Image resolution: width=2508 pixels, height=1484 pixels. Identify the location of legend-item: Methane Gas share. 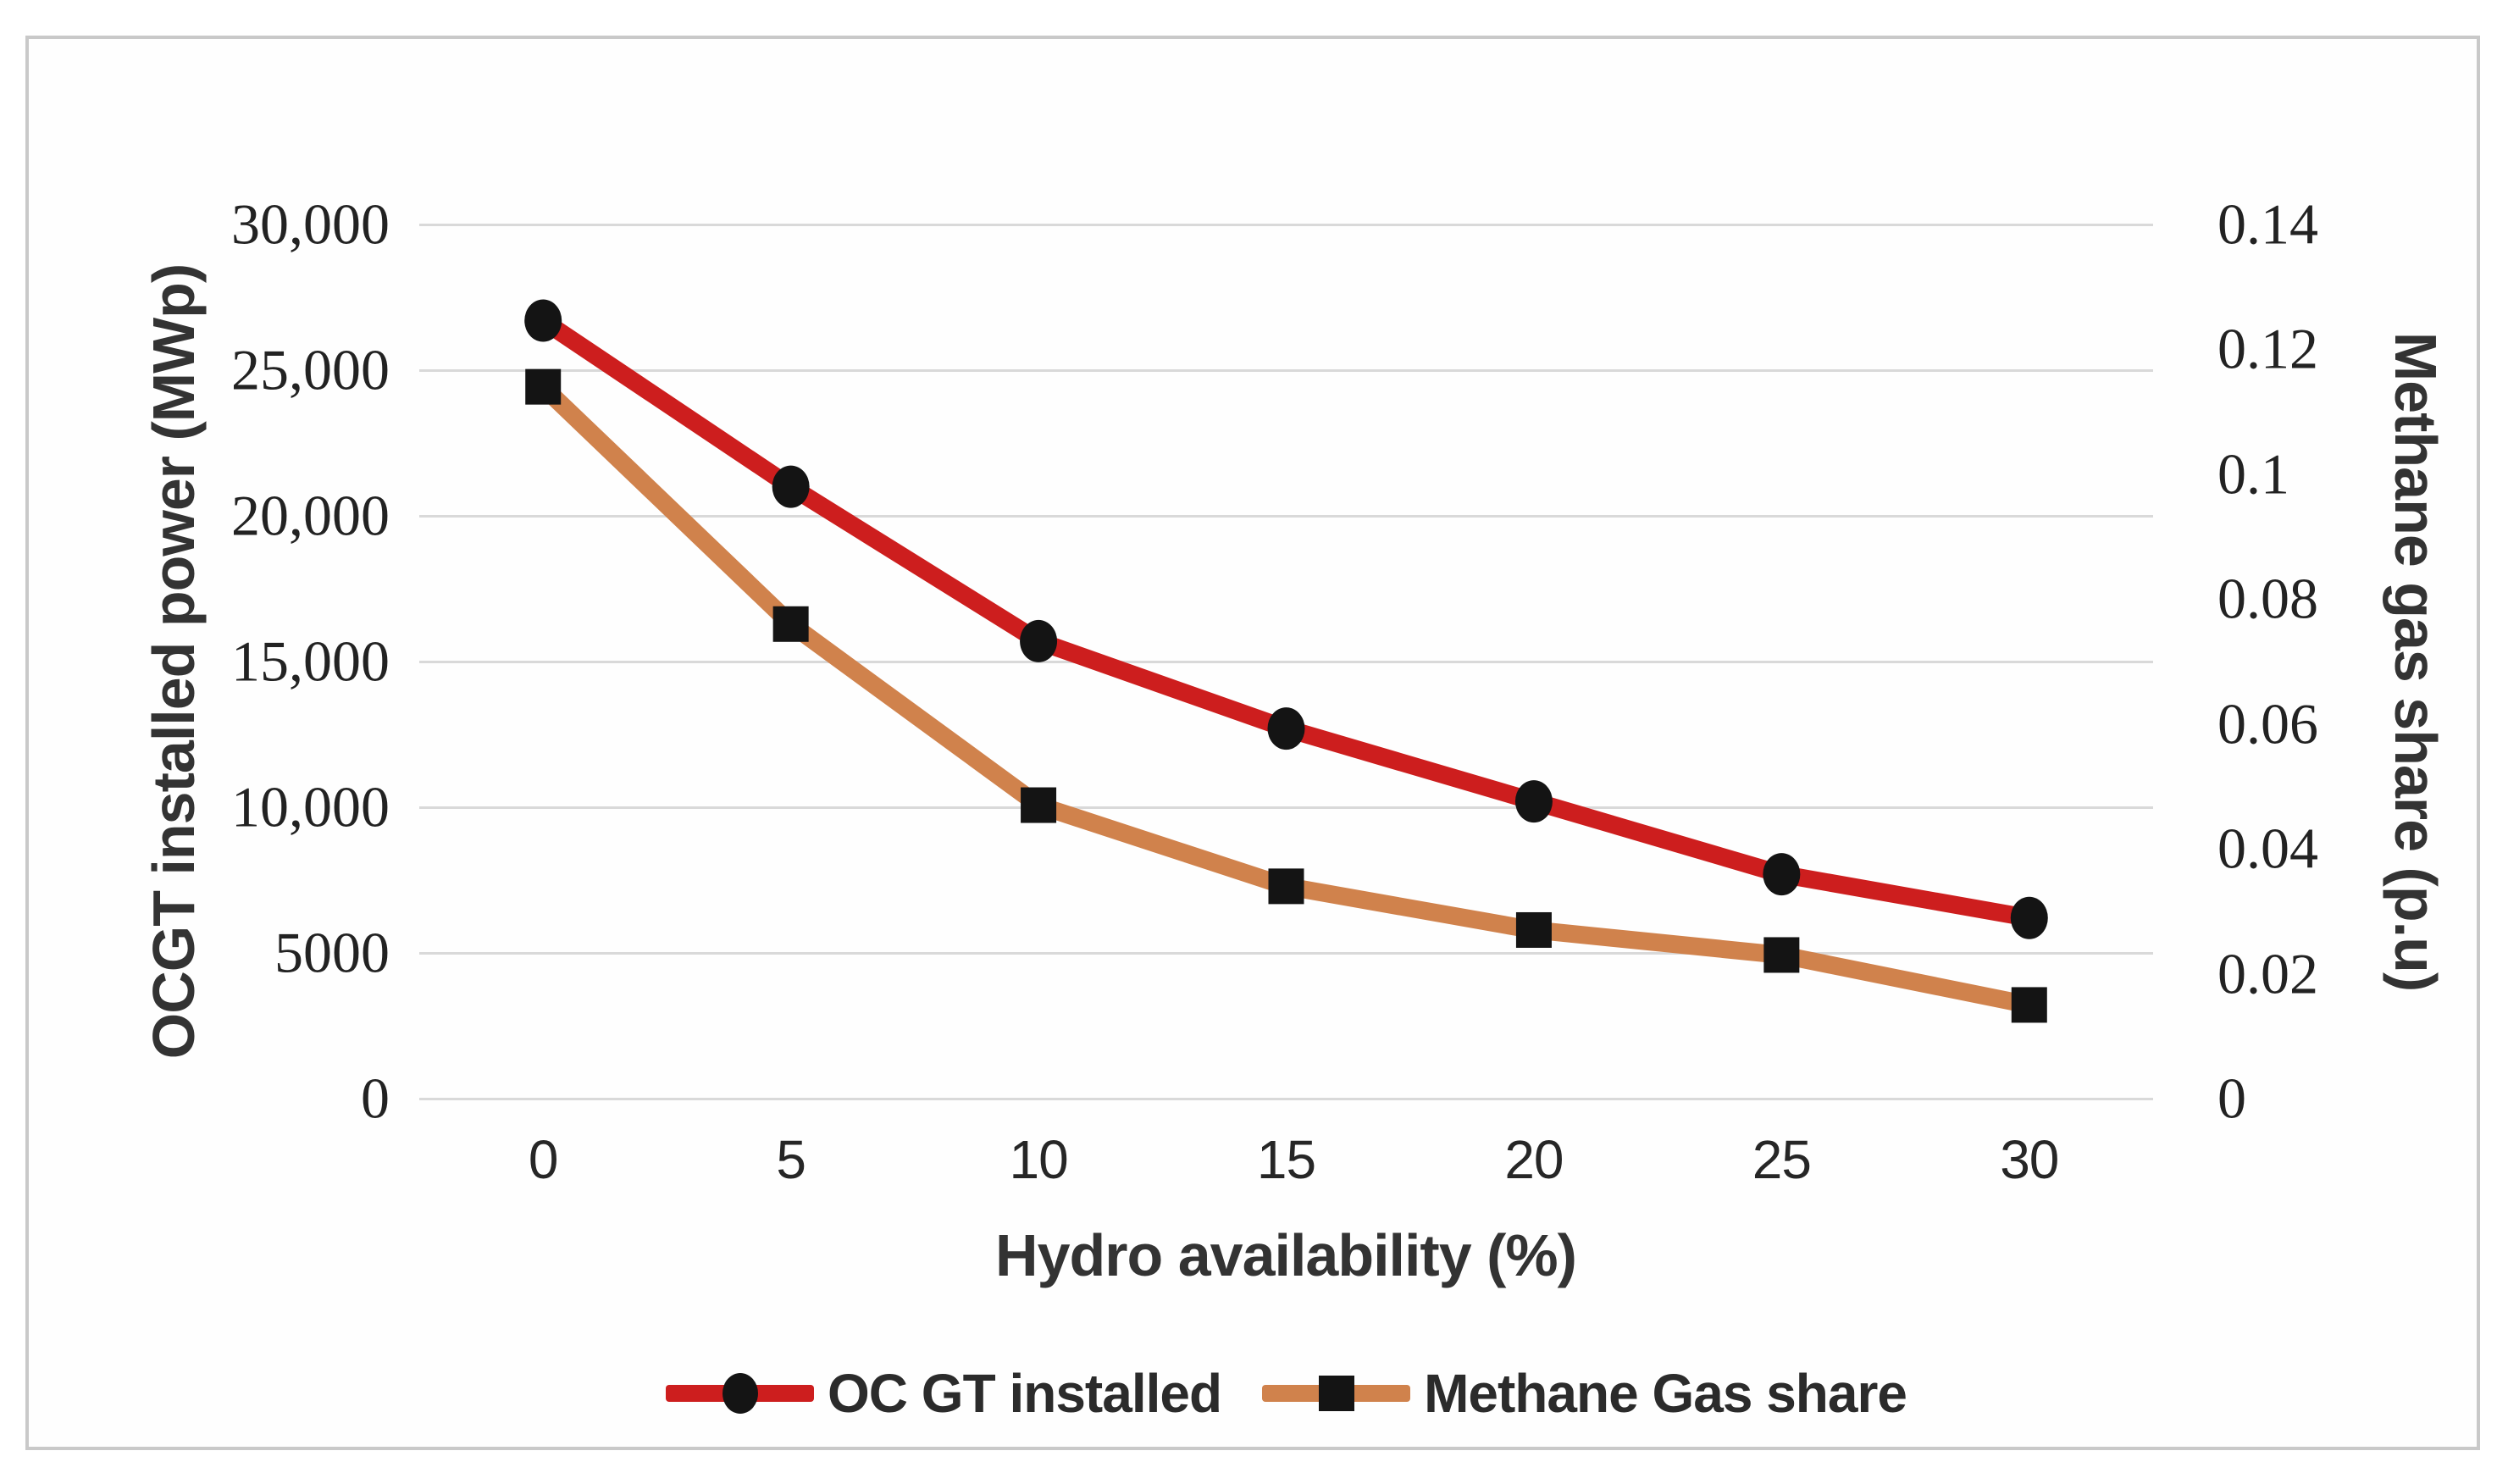
(1584, 1393).